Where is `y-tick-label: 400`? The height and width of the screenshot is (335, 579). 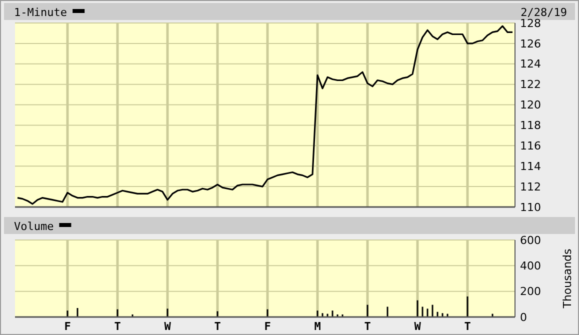 y-tick-label: 400 is located at coordinates (530, 266).